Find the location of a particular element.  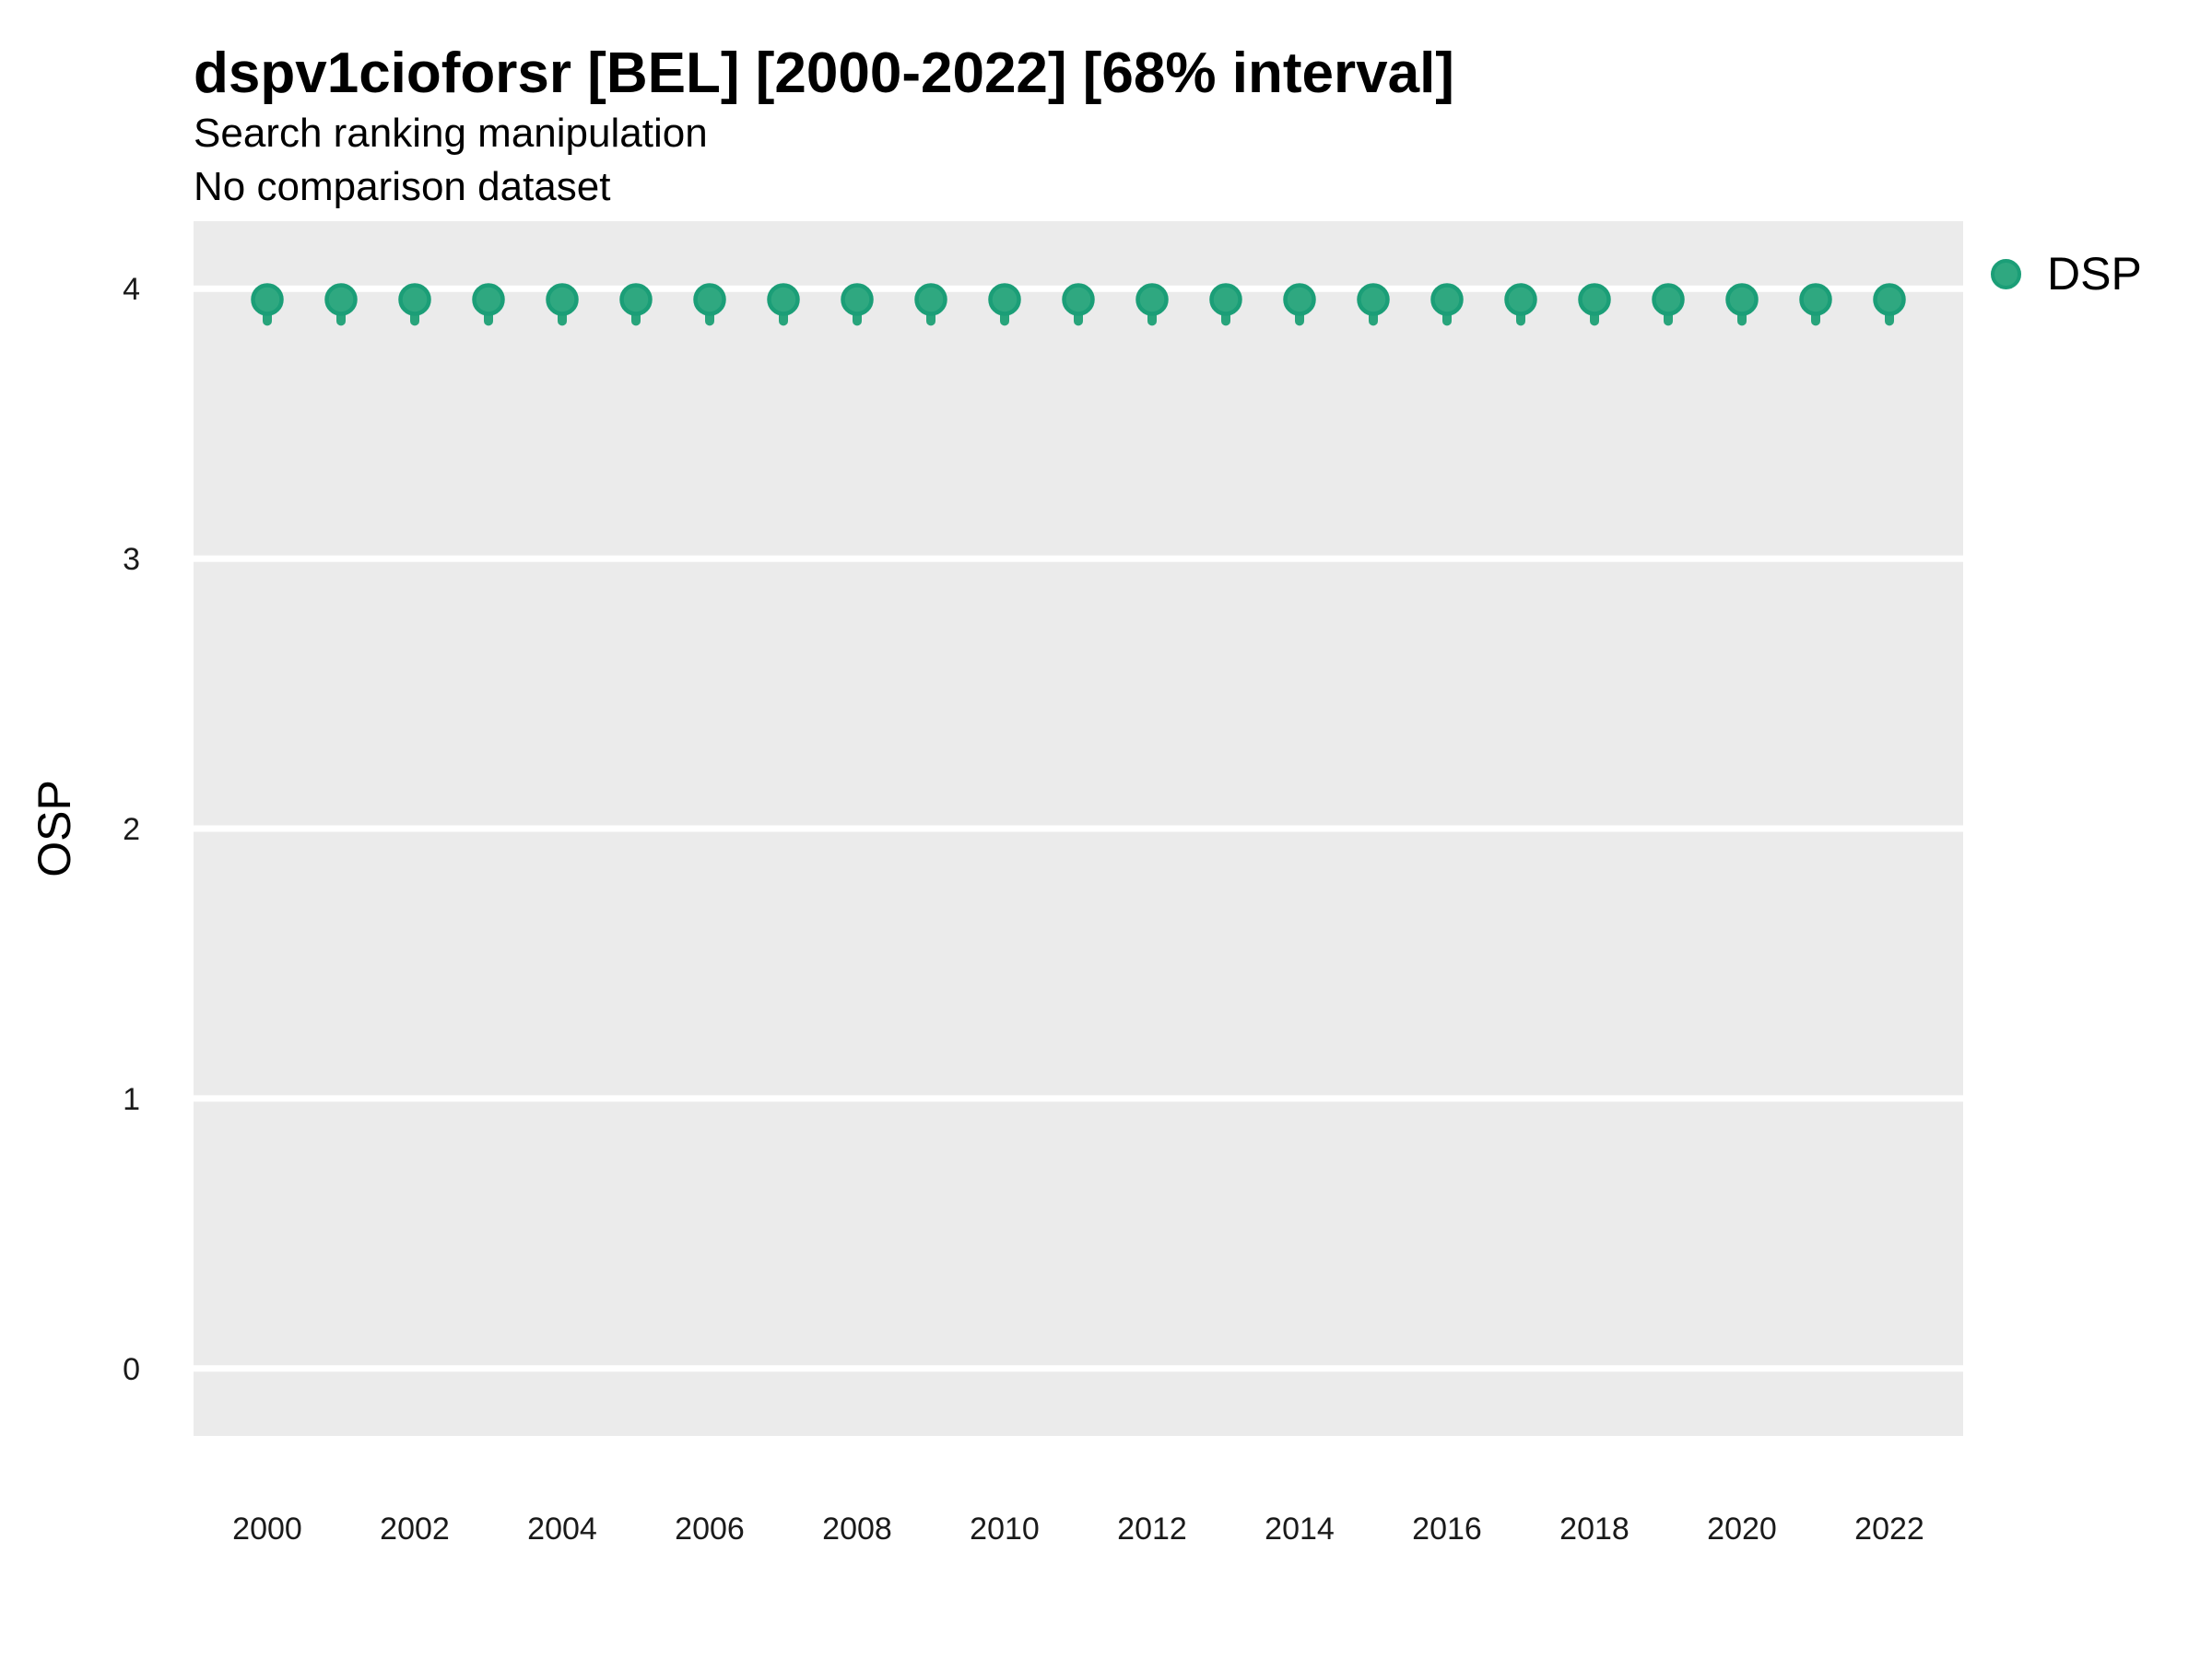

data-point-2022 is located at coordinates (1889, 299).